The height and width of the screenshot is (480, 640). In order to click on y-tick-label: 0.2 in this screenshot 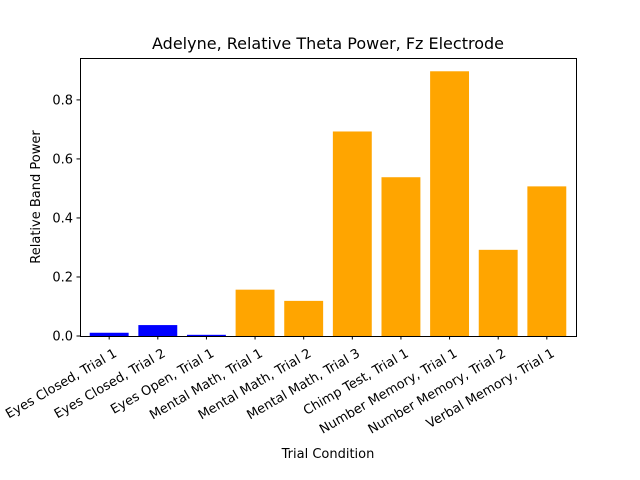, I will do `click(62, 277)`.